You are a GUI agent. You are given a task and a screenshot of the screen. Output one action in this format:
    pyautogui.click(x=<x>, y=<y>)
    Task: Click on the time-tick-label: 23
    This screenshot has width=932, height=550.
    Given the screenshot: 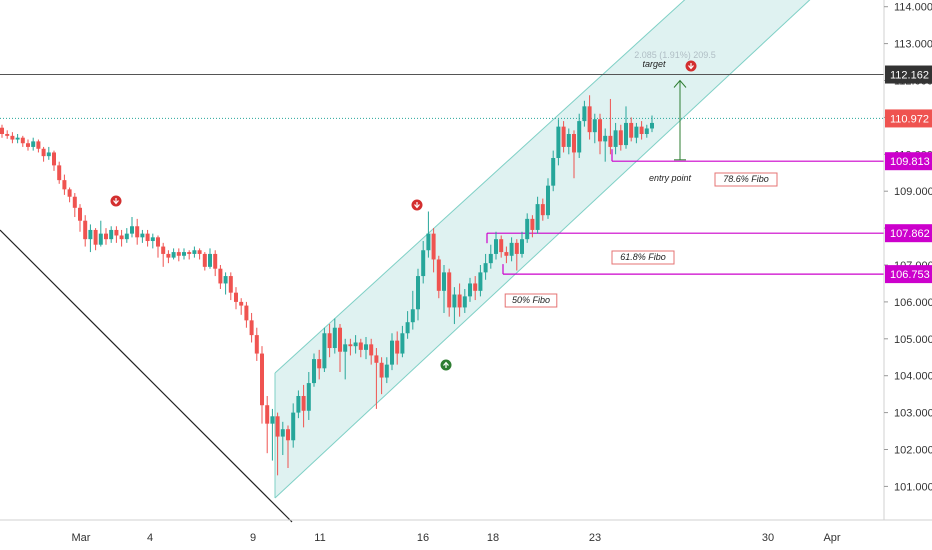 What is the action you would take?
    pyautogui.click(x=595, y=538)
    